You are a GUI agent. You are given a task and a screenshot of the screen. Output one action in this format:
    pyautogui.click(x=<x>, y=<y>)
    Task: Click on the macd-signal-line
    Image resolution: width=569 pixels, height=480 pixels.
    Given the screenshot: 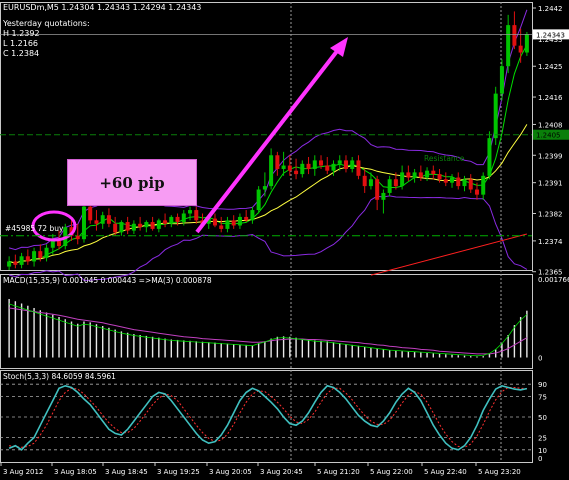 What is the action you would take?
    pyautogui.click(x=268, y=331)
    